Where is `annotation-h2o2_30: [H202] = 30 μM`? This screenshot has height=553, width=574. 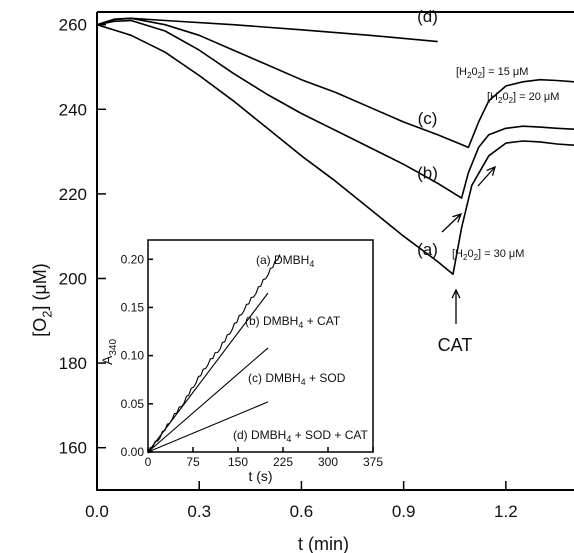
annotation-h2o2_30: [H202] = 30 μM is located at coordinates (488, 255).